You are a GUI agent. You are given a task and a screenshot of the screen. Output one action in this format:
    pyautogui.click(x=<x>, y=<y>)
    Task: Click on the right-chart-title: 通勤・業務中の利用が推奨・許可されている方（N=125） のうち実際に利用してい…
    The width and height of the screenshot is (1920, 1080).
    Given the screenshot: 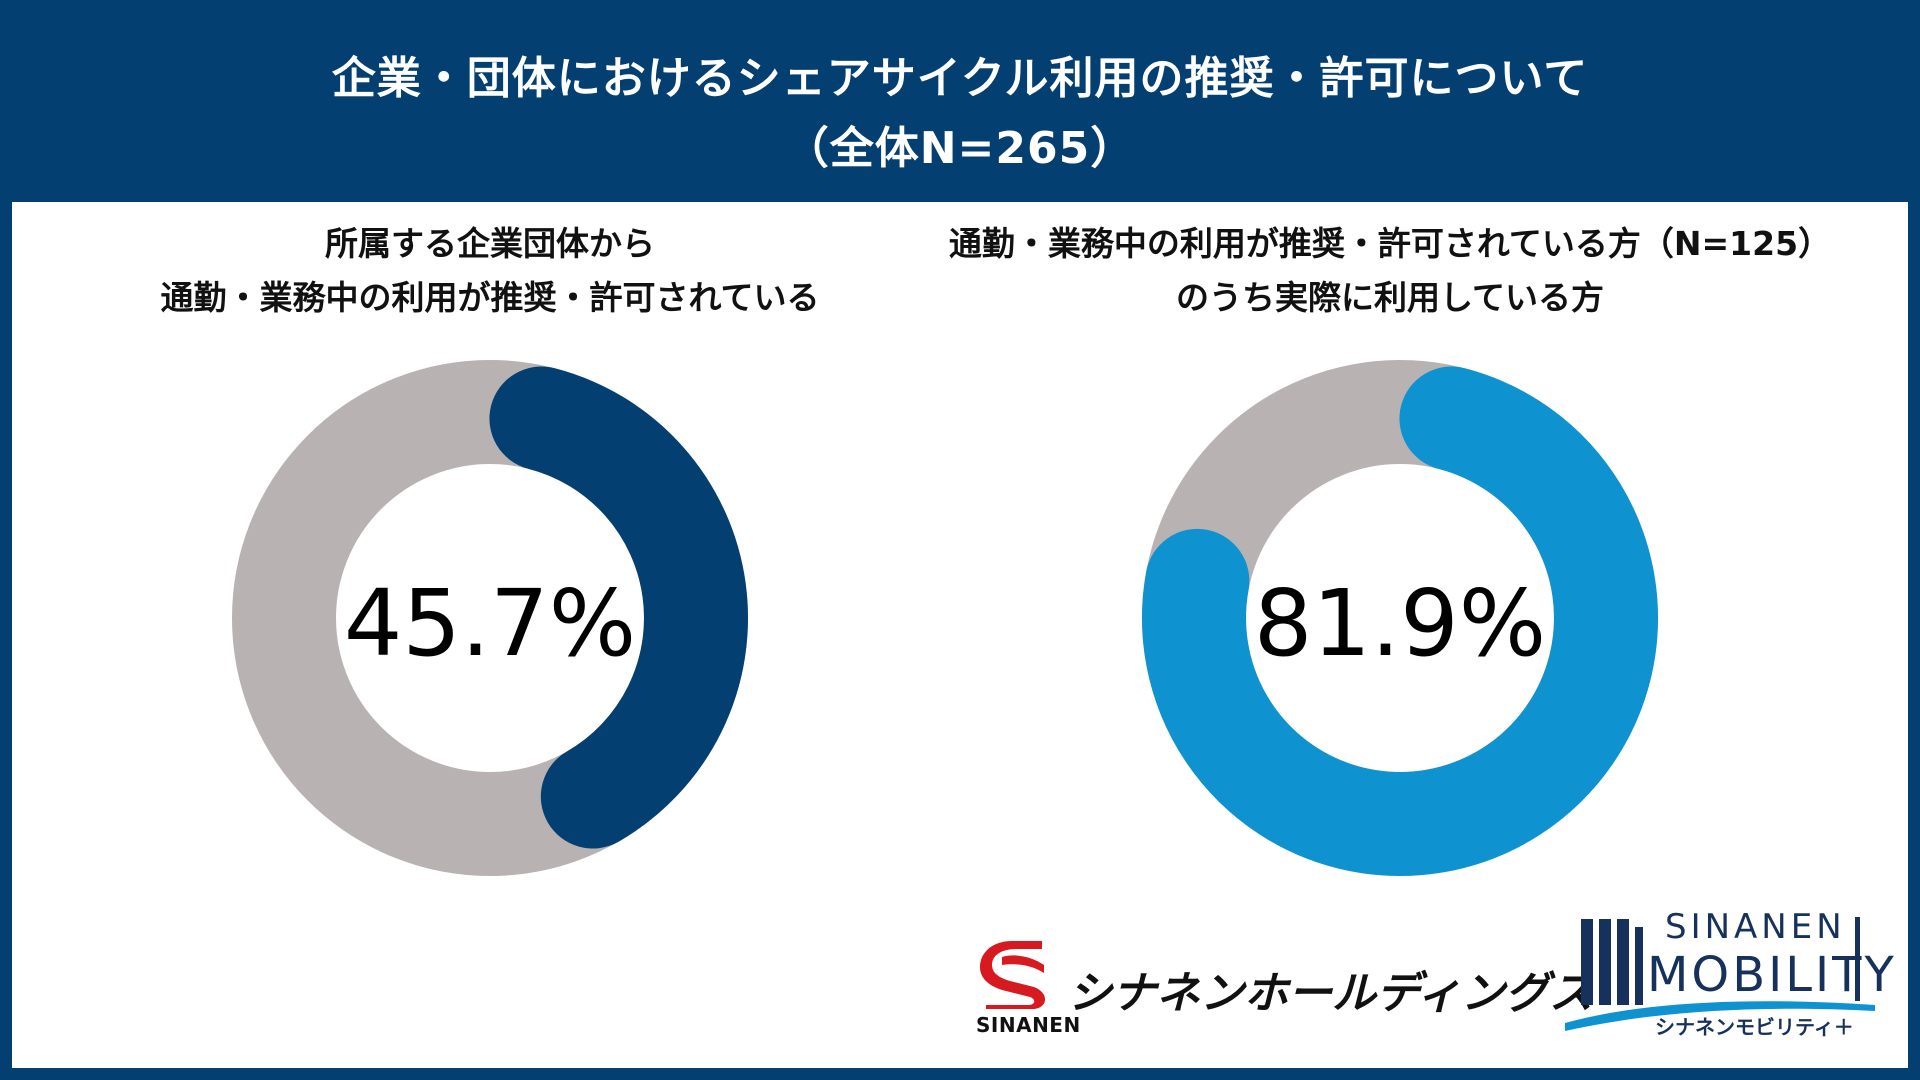 What is the action you would take?
    pyautogui.click(x=1390, y=271)
    